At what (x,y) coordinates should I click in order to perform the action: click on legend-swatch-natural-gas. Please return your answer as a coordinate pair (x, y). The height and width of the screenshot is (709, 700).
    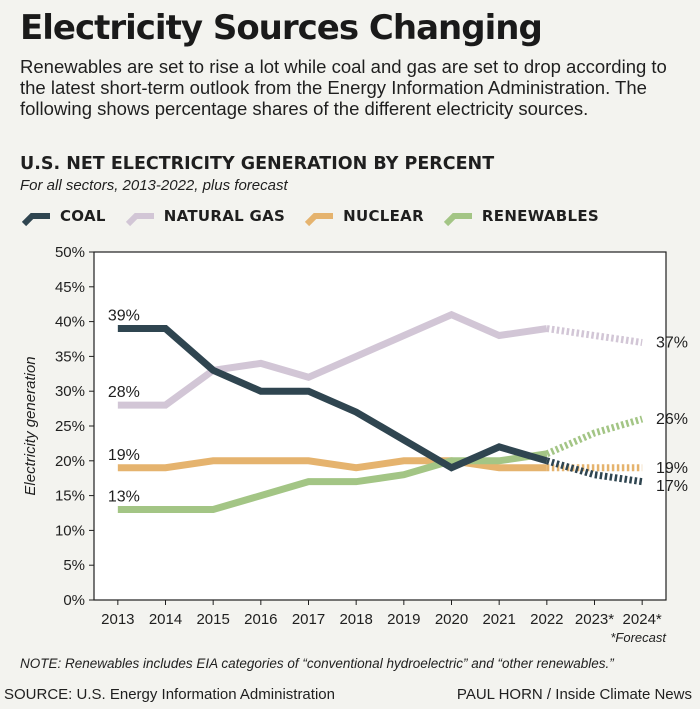
    Looking at the image, I should click on (139, 220).